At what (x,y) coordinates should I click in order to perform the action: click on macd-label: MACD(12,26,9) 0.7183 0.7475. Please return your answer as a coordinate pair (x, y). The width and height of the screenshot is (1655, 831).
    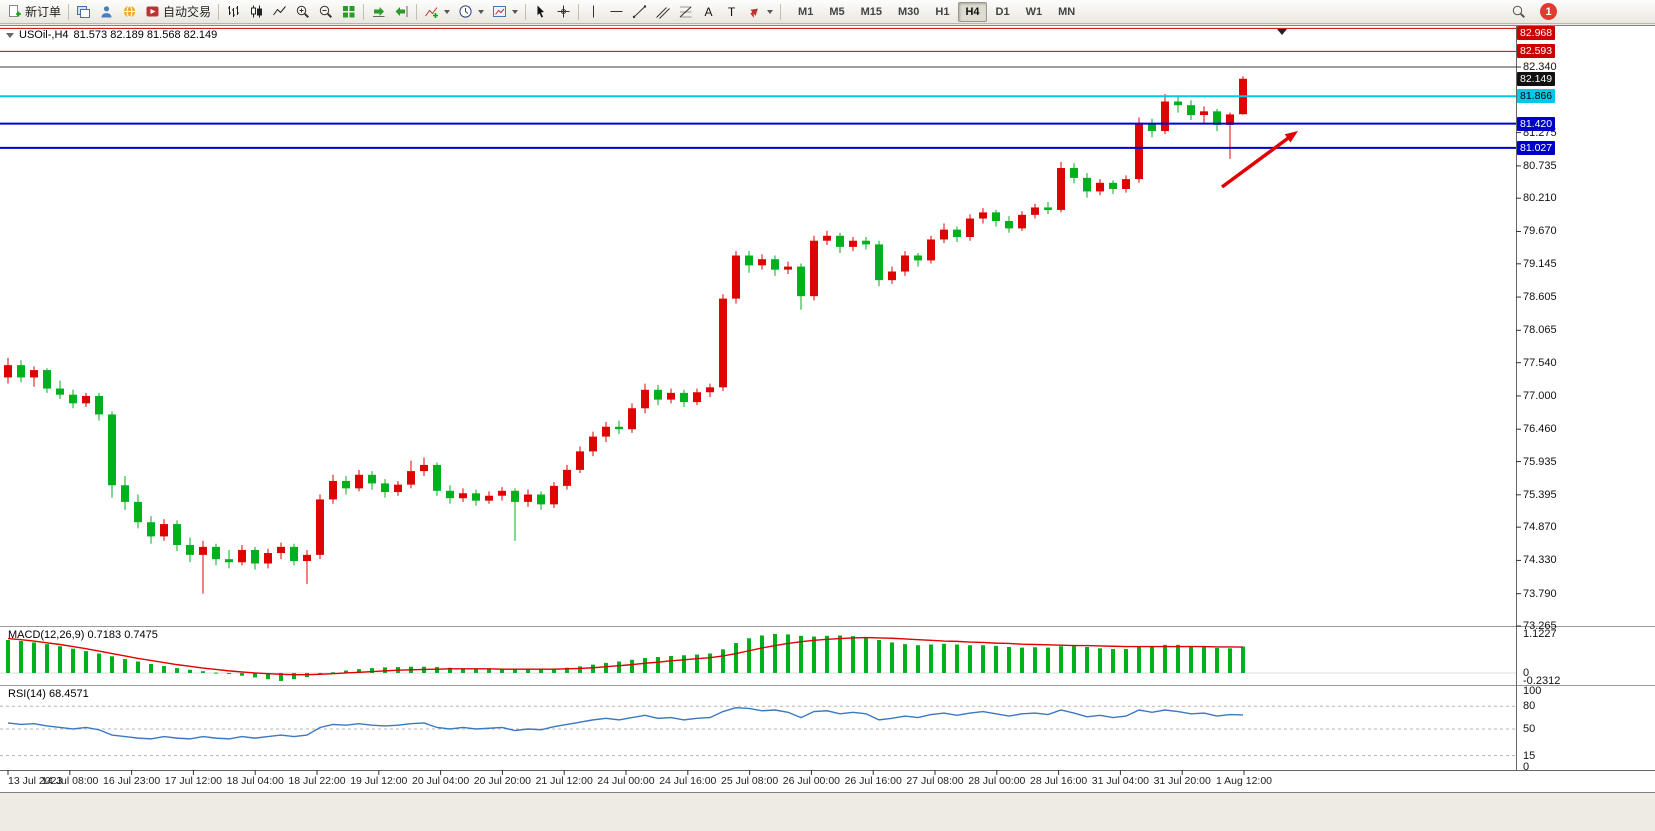
    Looking at the image, I should click on (83, 635).